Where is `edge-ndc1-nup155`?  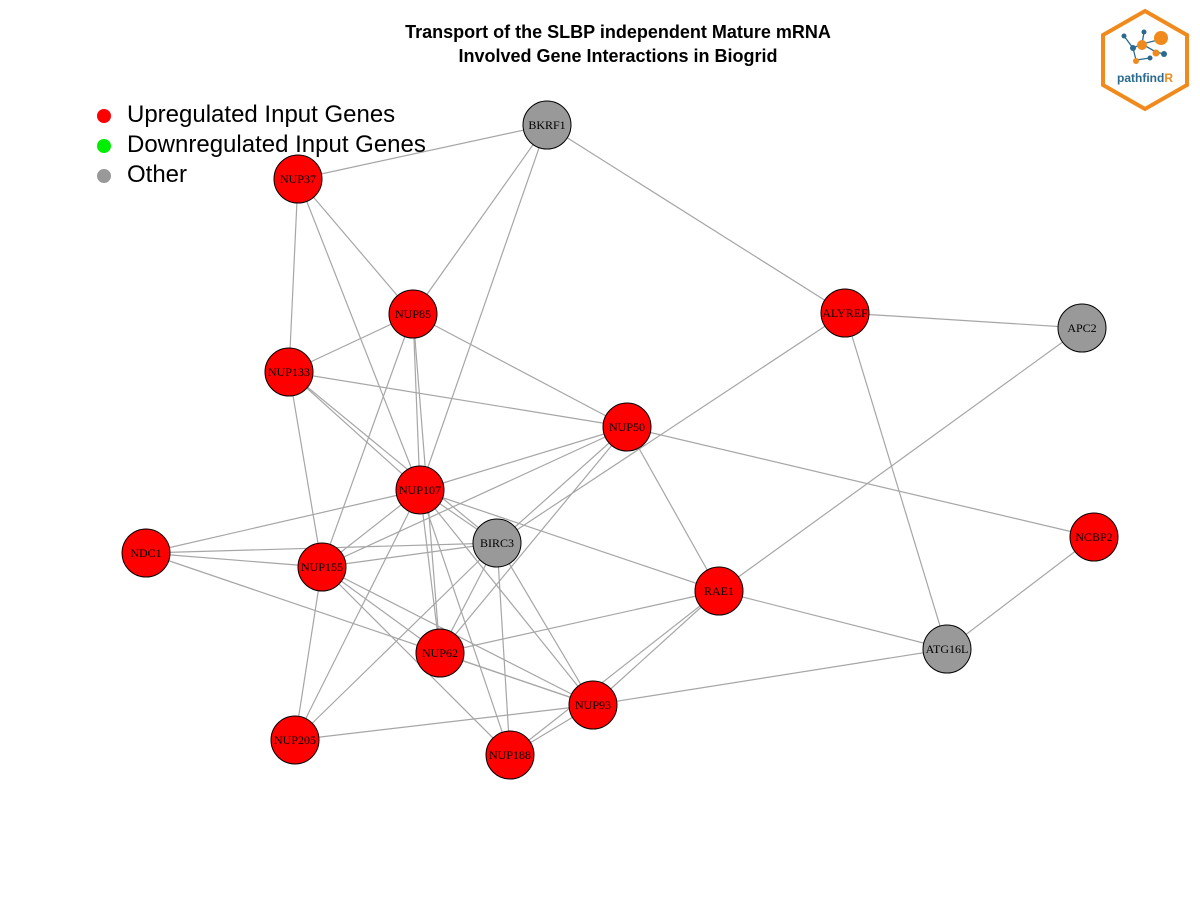
edge-ndc1-nup155 is located at coordinates (234, 560).